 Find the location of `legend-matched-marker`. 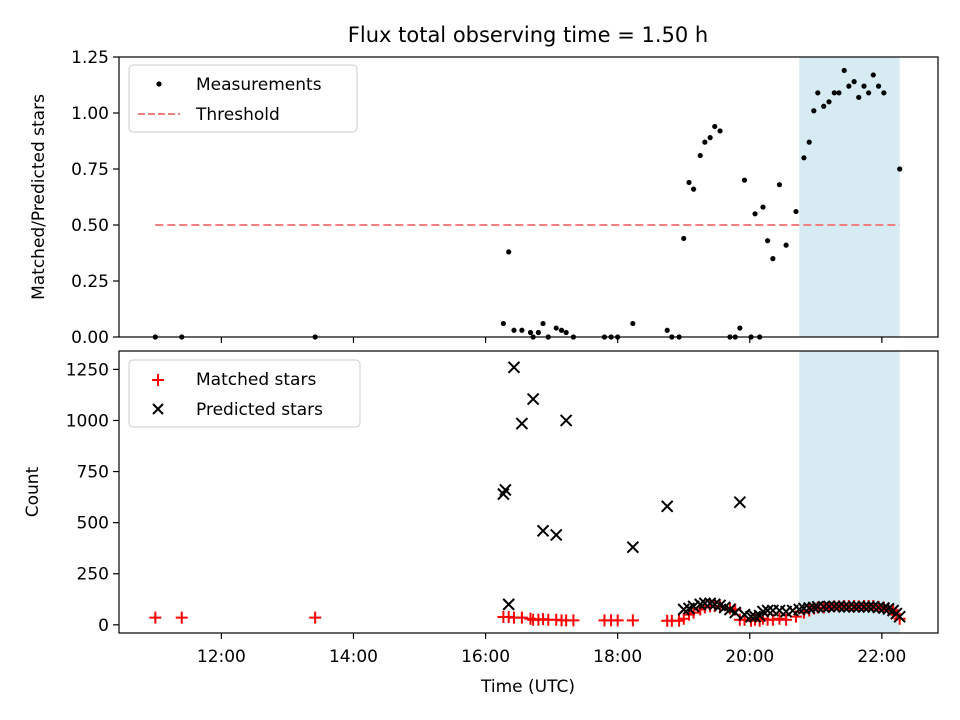

legend-matched-marker is located at coordinates (158, 380).